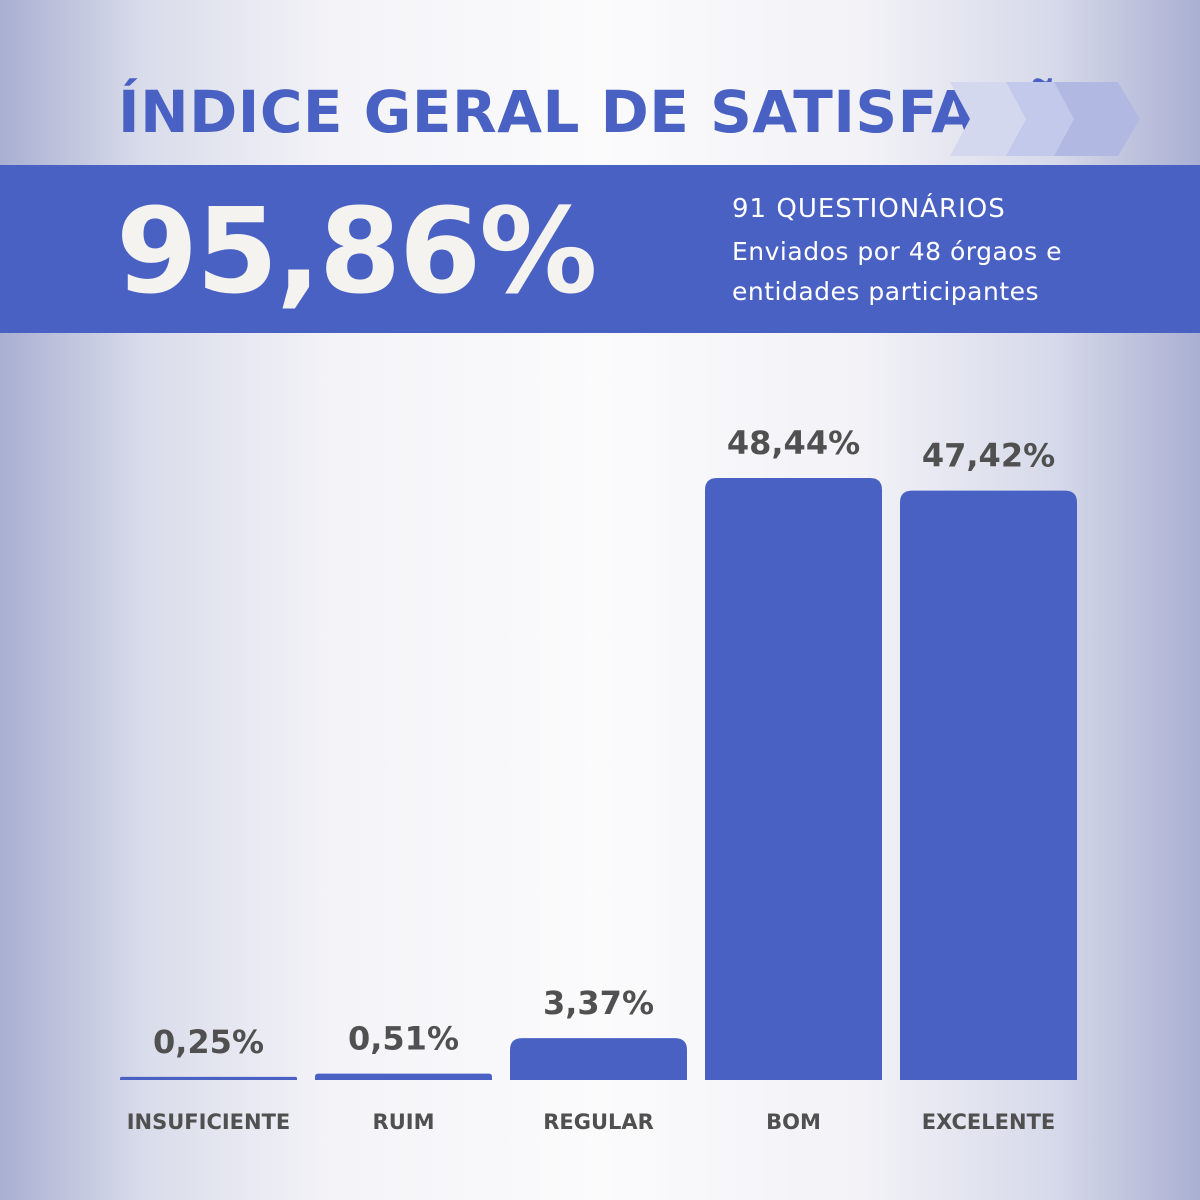 The width and height of the screenshot is (1200, 1200). What do you see at coordinates (793, 443) in the screenshot?
I see `value-label-bom: 48,44%` at bounding box center [793, 443].